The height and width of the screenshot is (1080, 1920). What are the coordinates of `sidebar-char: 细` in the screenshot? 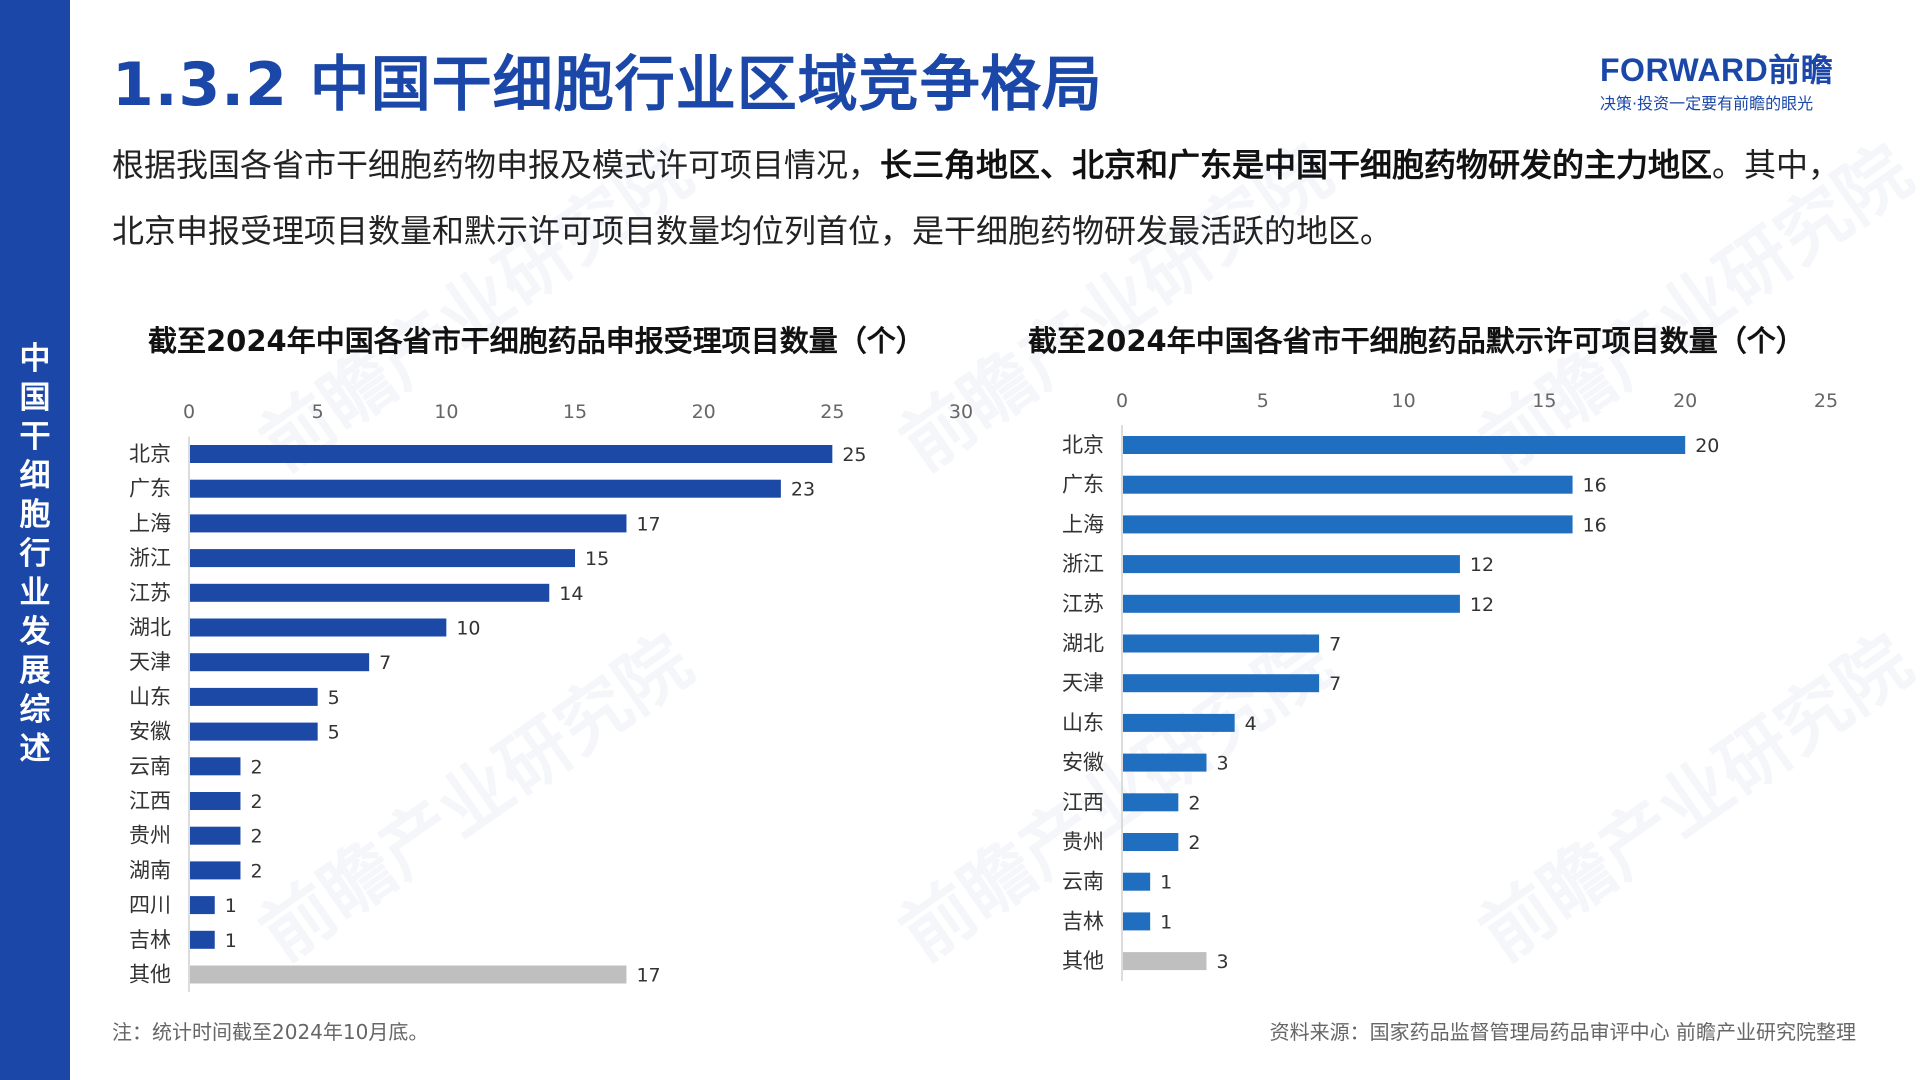 It's located at (35, 476).